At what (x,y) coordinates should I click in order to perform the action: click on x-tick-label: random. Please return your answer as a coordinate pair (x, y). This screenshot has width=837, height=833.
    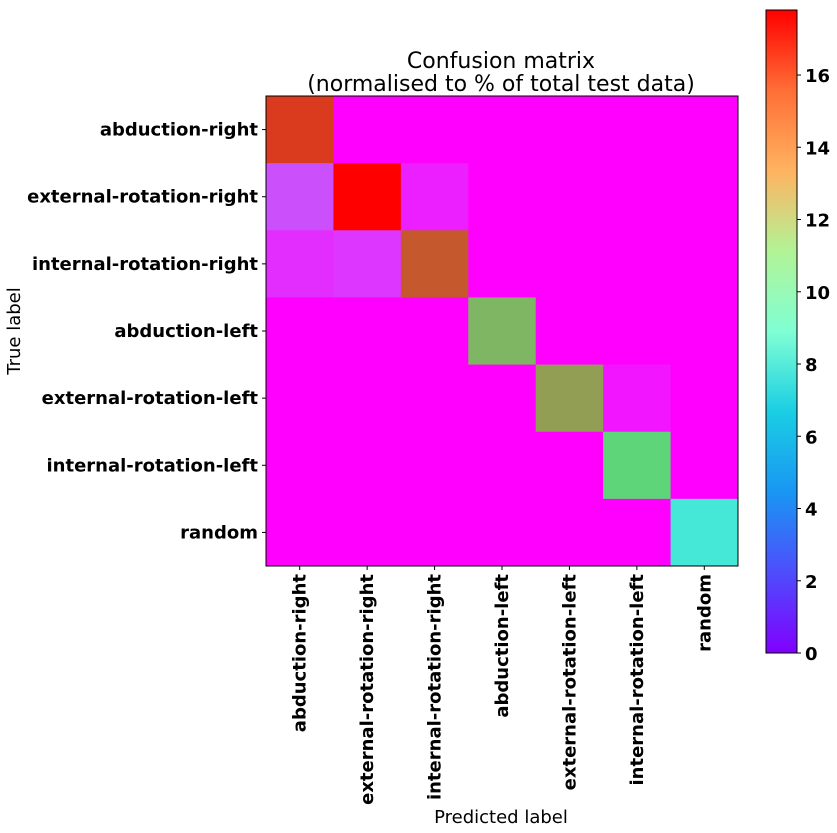
    Looking at the image, I should click on (704, 613).